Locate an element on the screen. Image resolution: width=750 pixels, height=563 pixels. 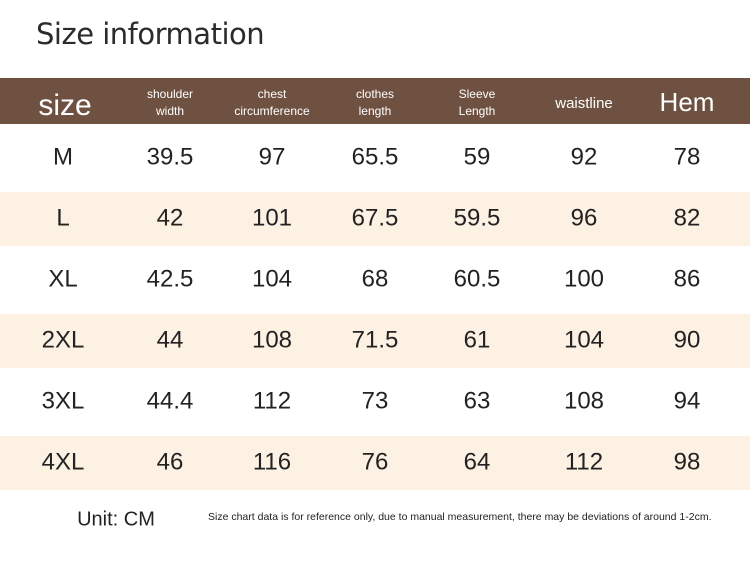
cell: 90 is located at coordinates (687, 339).